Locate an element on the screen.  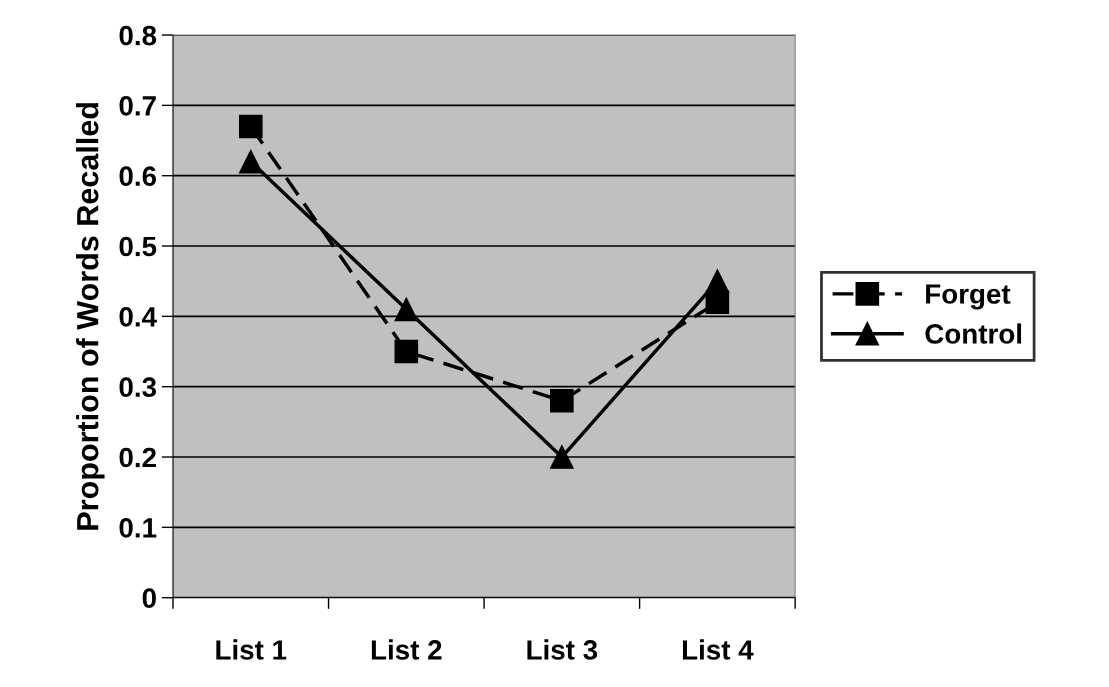
y-tick-label: 0.7 is located at coordinates (137, 106).